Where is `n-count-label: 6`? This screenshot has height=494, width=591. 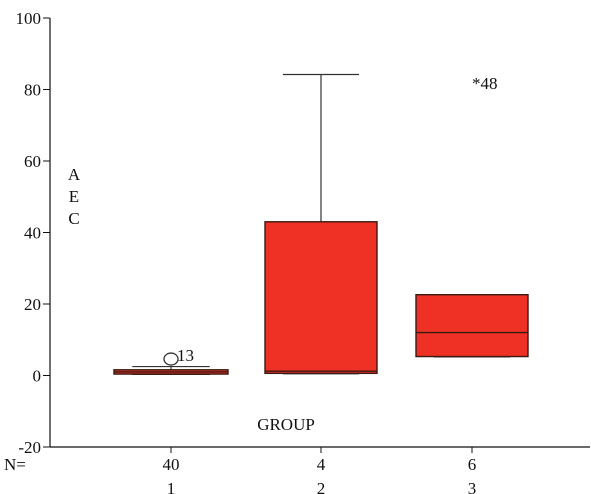
n-count-label: 6 is located at coordinates (472, 464).